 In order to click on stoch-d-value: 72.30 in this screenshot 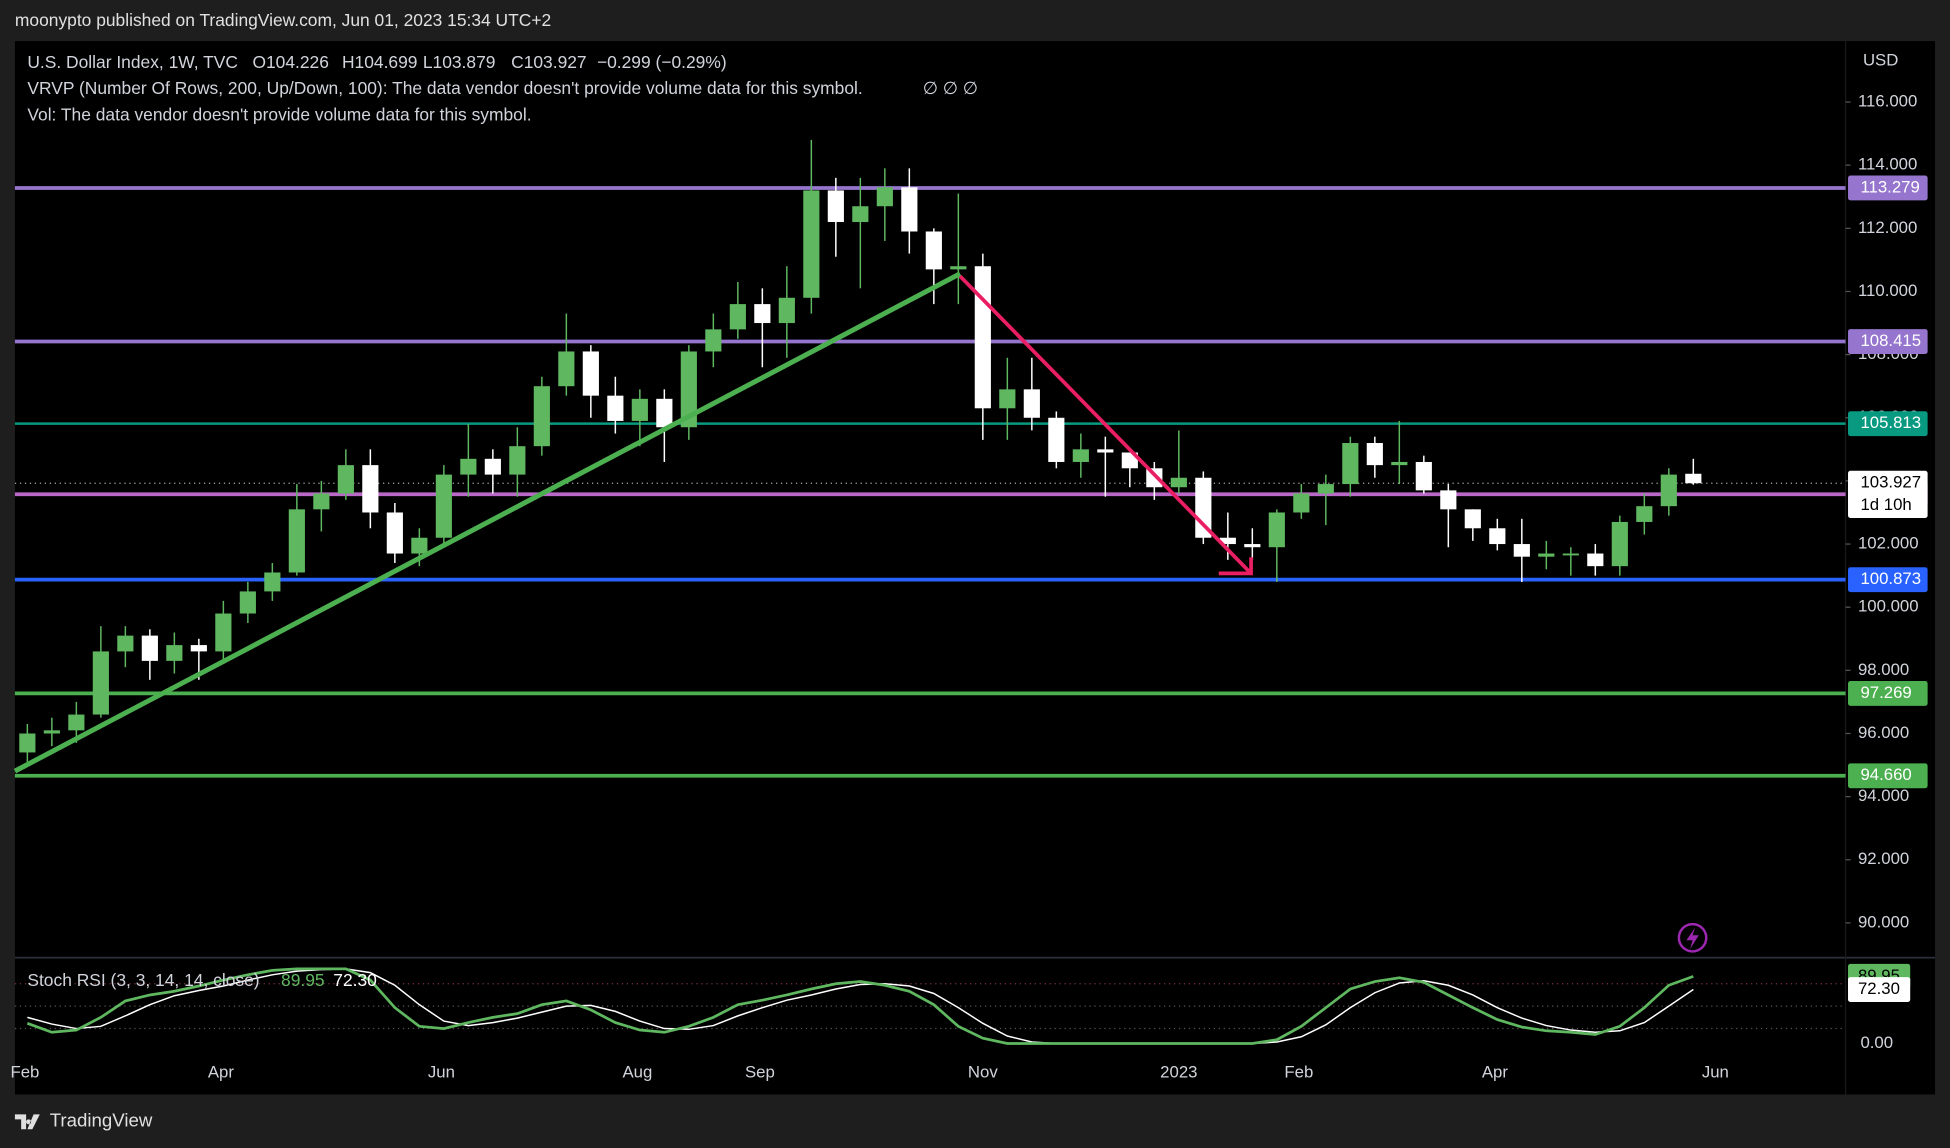, I will do `click(355, 980)`.